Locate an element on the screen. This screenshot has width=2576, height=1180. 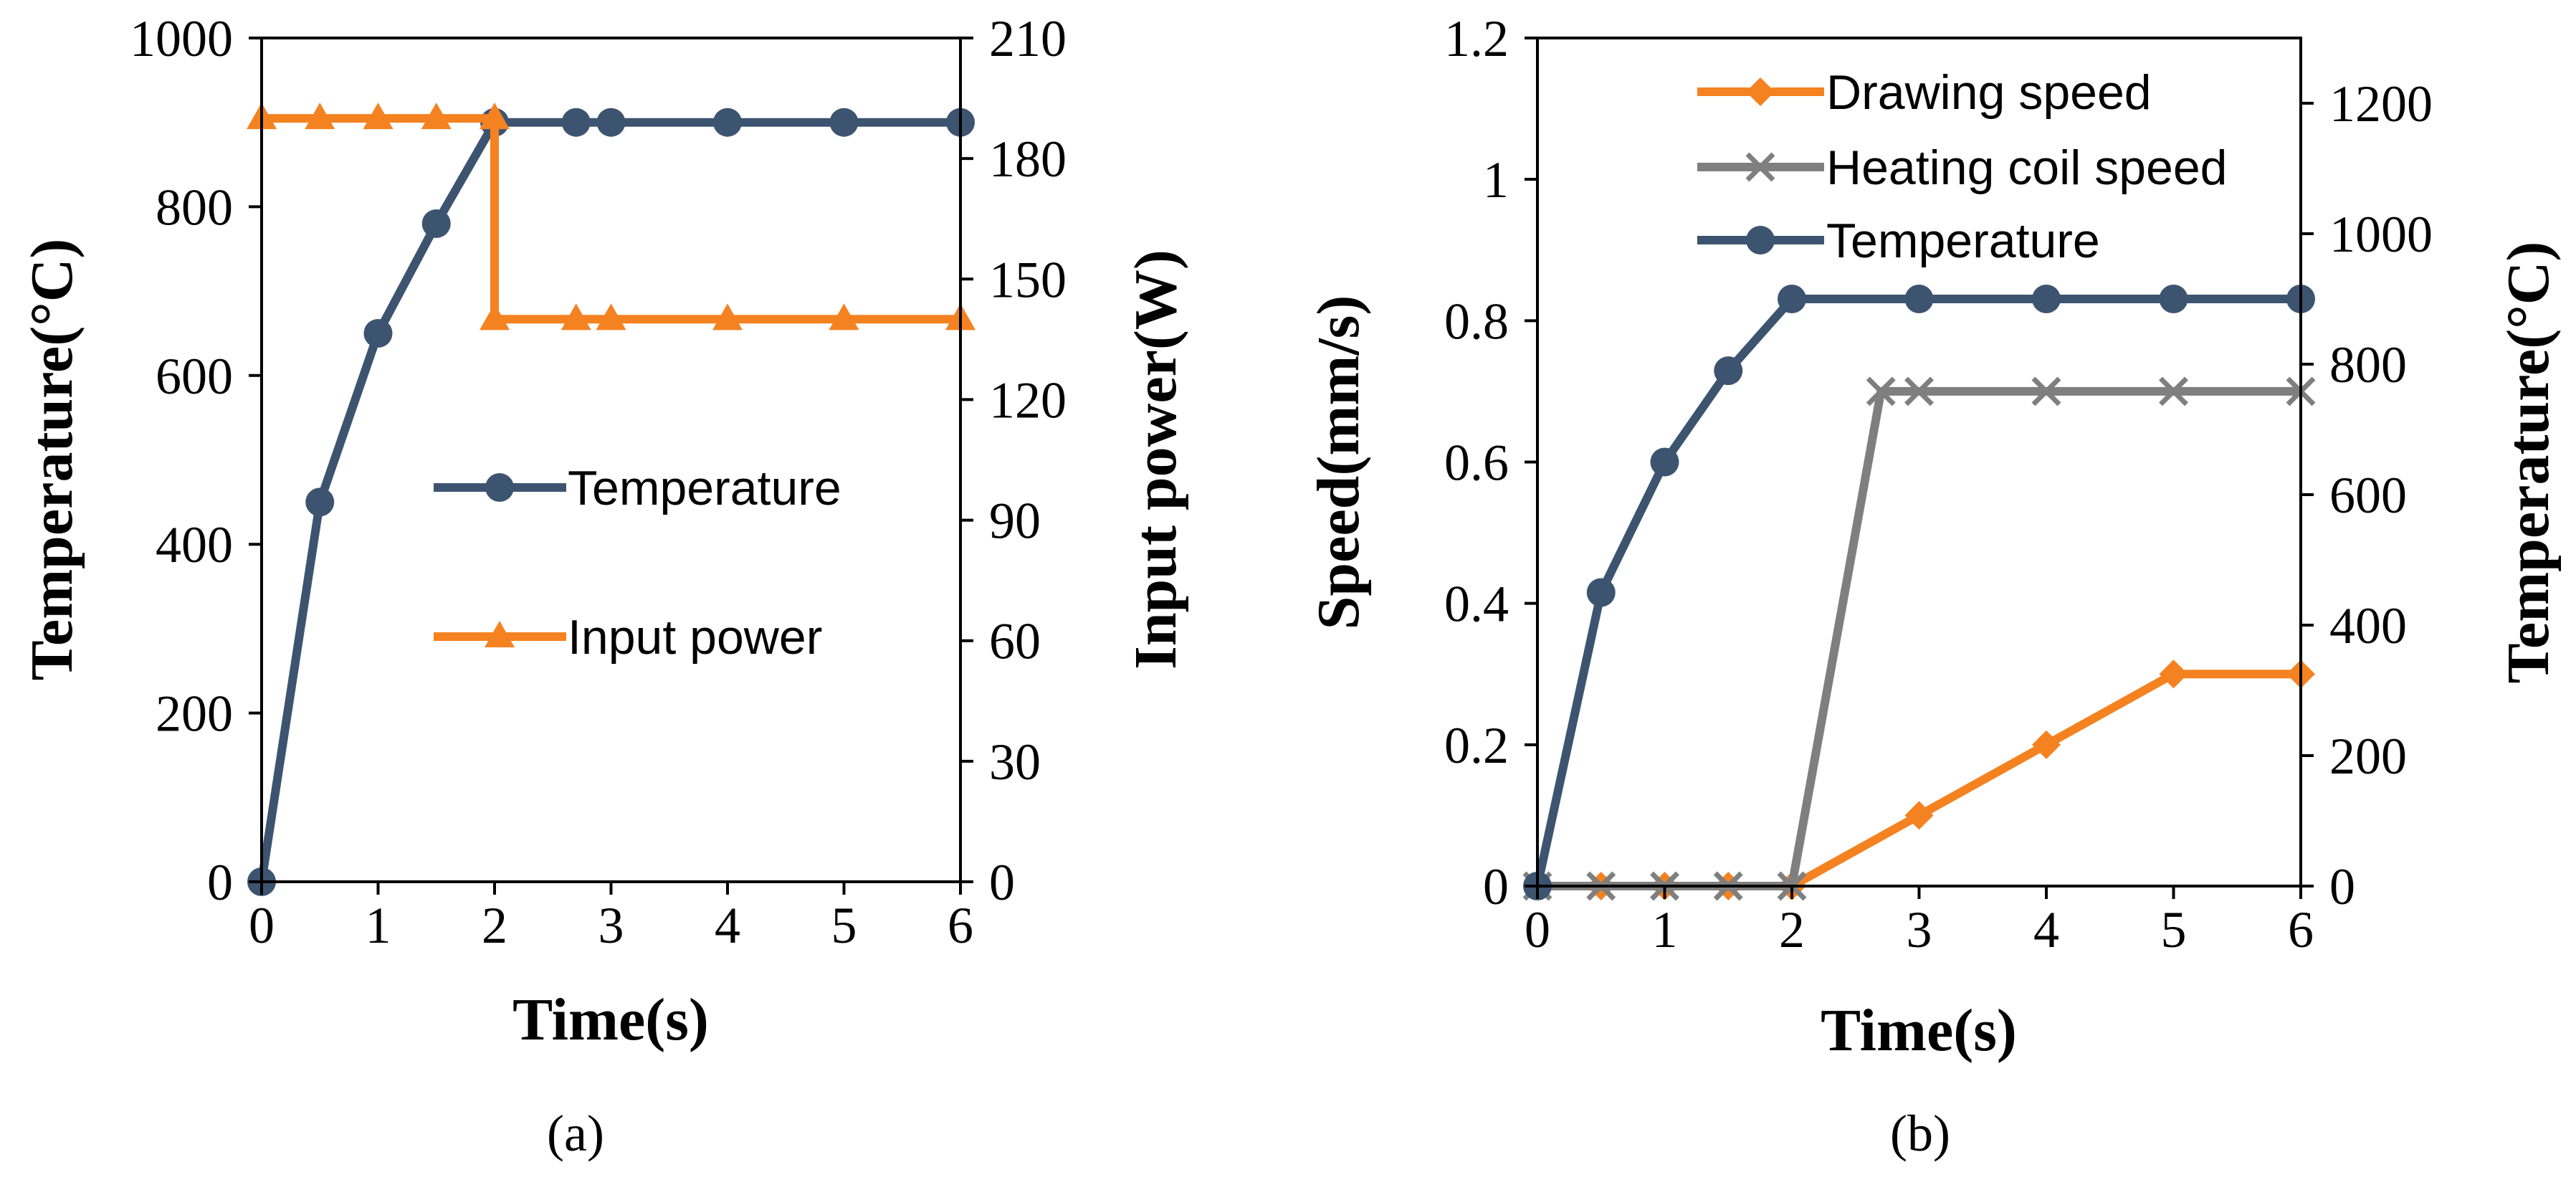
panel-a-series-line-input-power is located at coordinates (611, 219).